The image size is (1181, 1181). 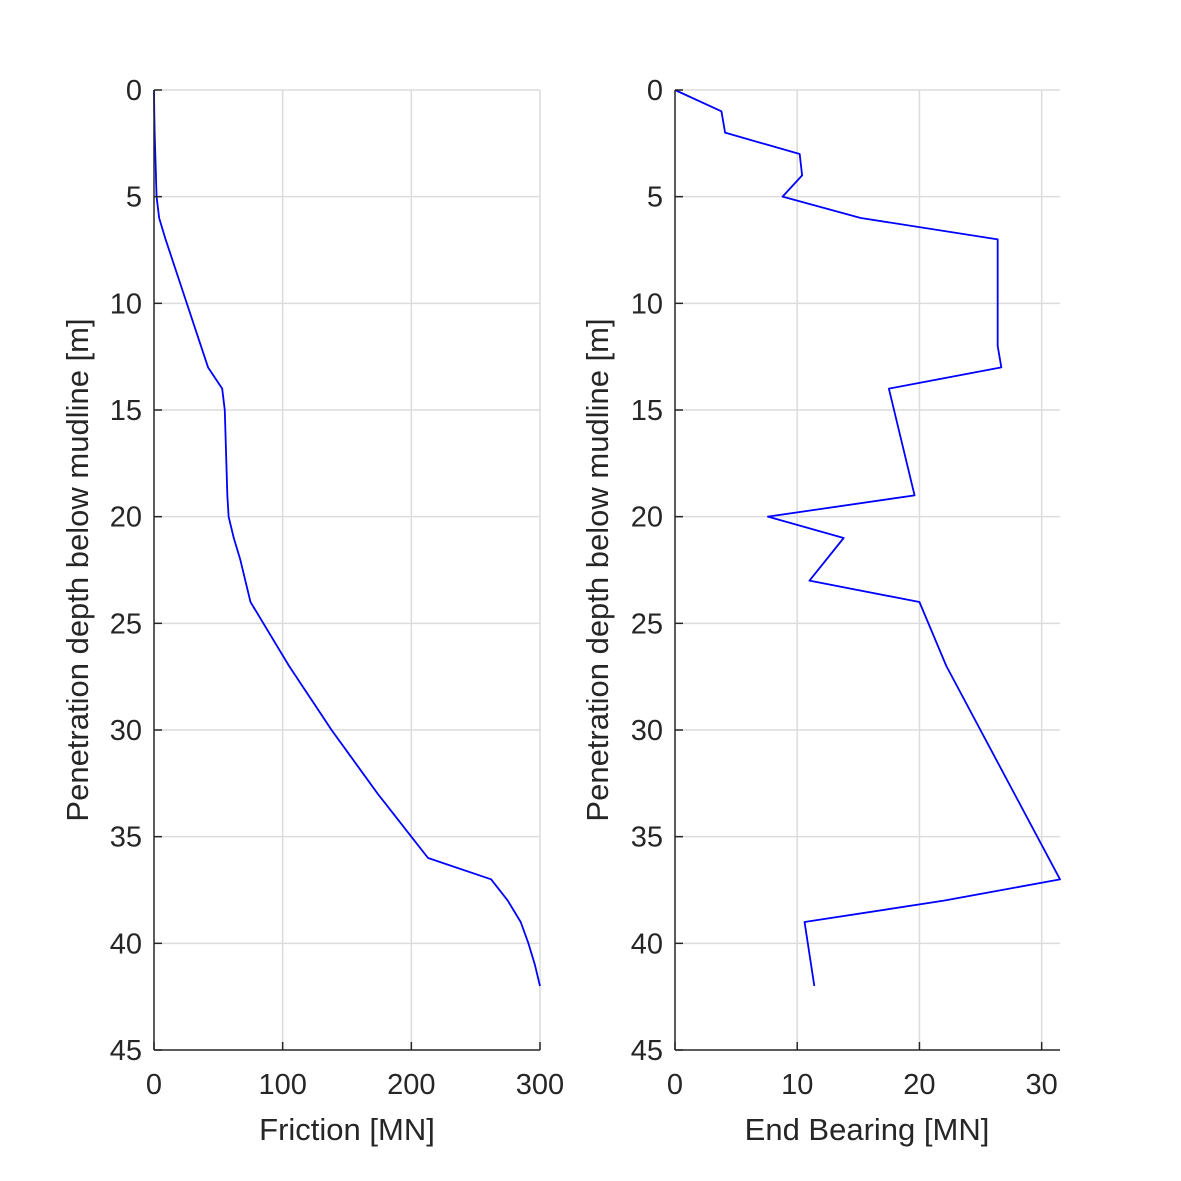 I want to click on end-bearing-y-tick-label: 15, so click(x=647, y=411).